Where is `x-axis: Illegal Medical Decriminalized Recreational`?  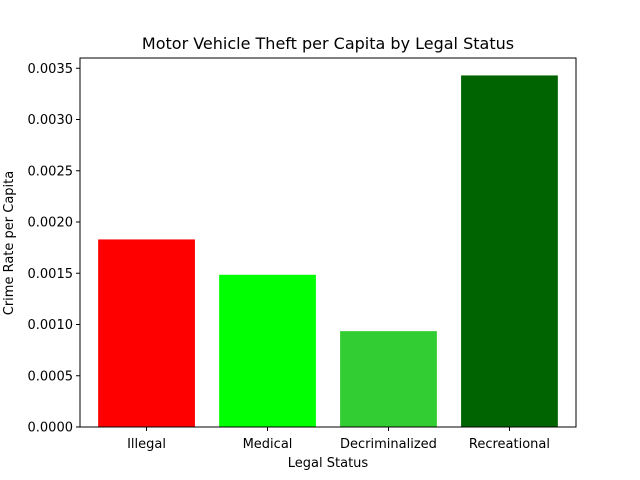 x-axis: Illegal Medical Decriminalized Recreational is located at coordinates (338, 439).